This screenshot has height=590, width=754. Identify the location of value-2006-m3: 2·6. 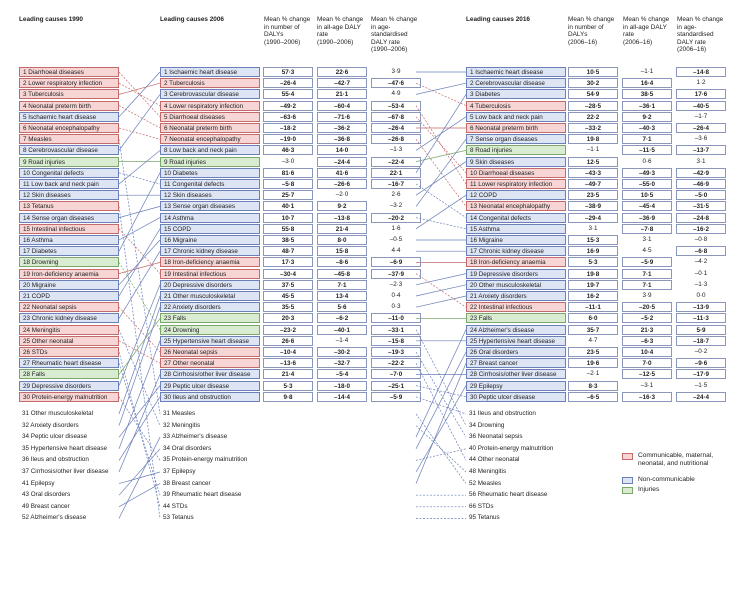
(396, 195).